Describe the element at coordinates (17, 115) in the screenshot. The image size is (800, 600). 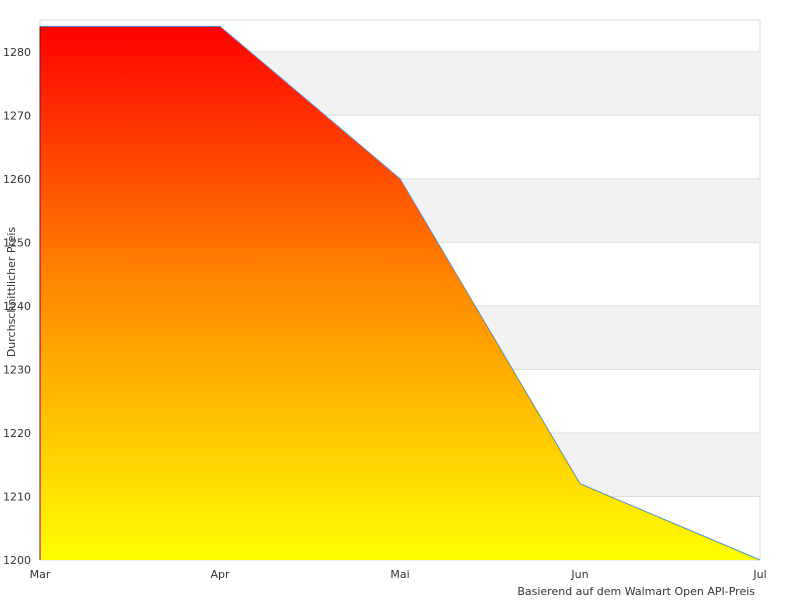
I see `y-tick-label: 1270` at that location.